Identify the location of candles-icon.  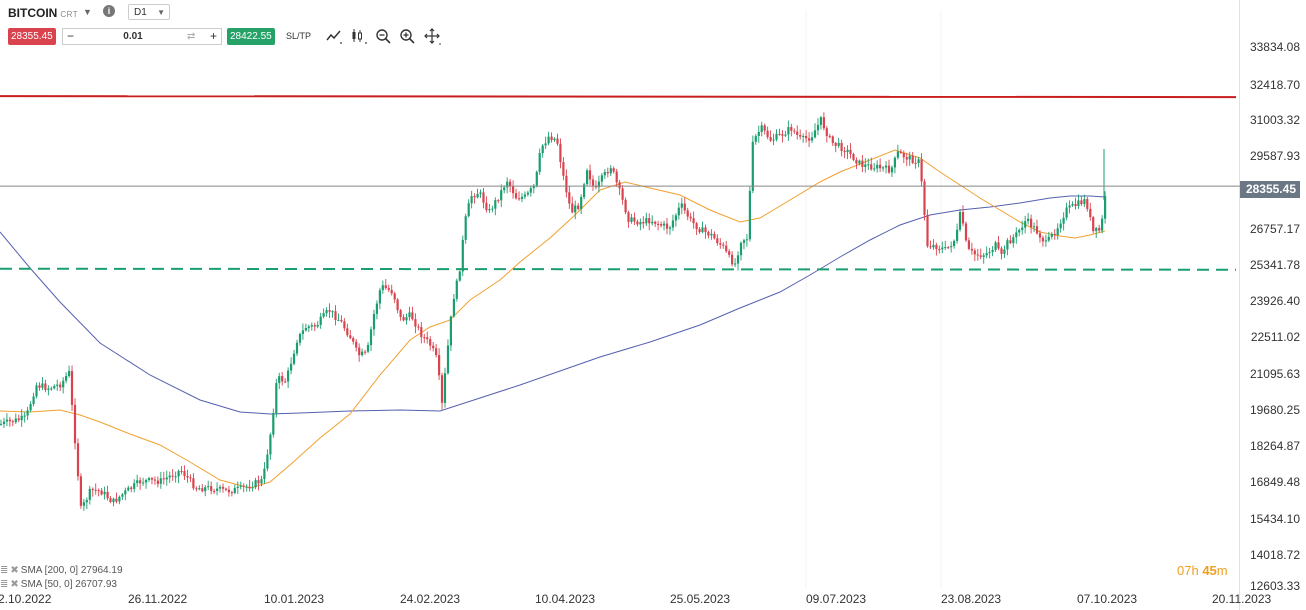
(359, 36).